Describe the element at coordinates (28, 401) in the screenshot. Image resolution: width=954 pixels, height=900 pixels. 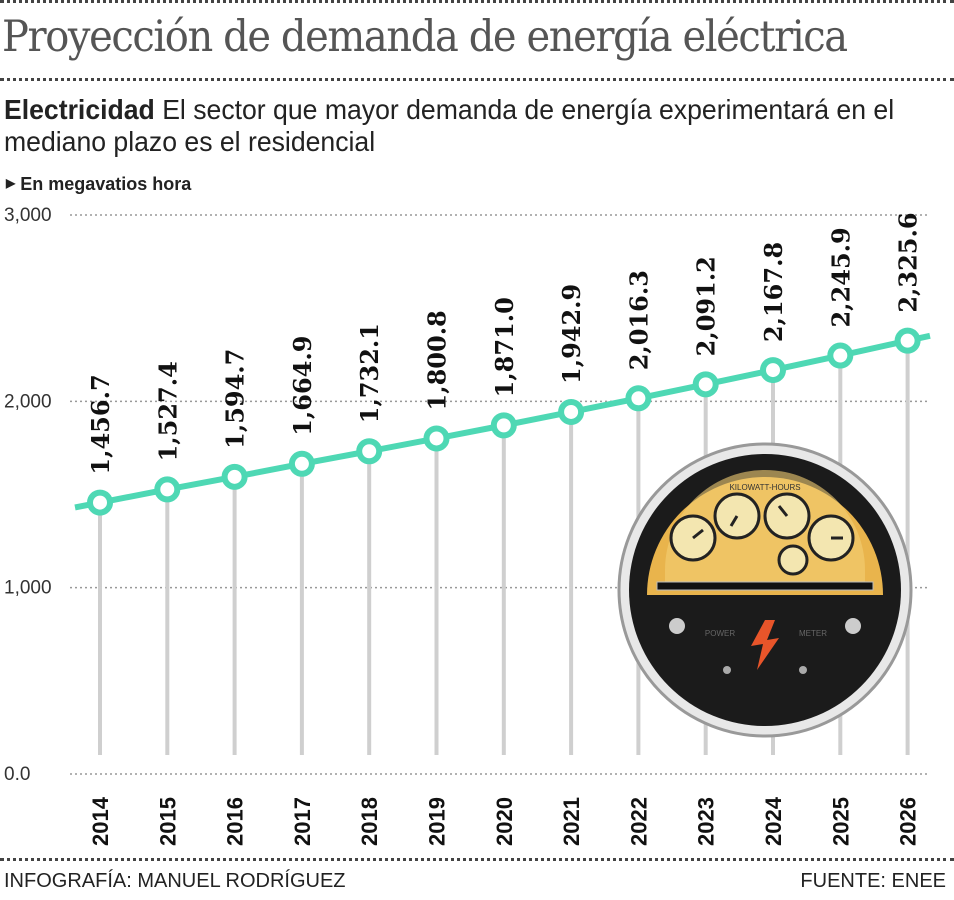
I see `y-tick-label: 2,000` at that location.